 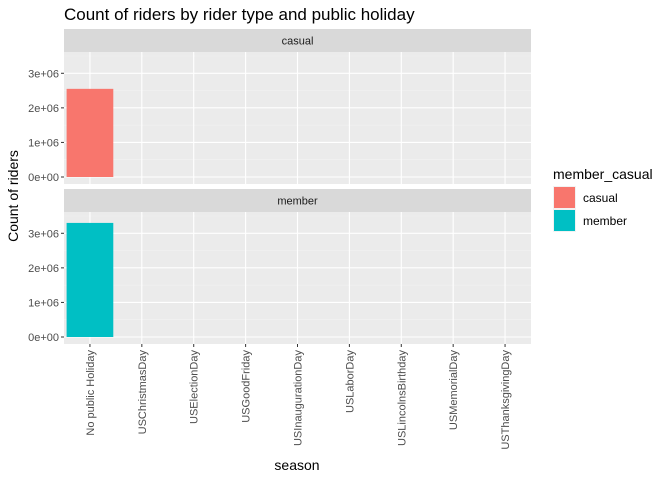 What do you see at coordinates (296, 465) in the screenshot?
I see `x-axis-title: season` at bounding box center [296, 465].